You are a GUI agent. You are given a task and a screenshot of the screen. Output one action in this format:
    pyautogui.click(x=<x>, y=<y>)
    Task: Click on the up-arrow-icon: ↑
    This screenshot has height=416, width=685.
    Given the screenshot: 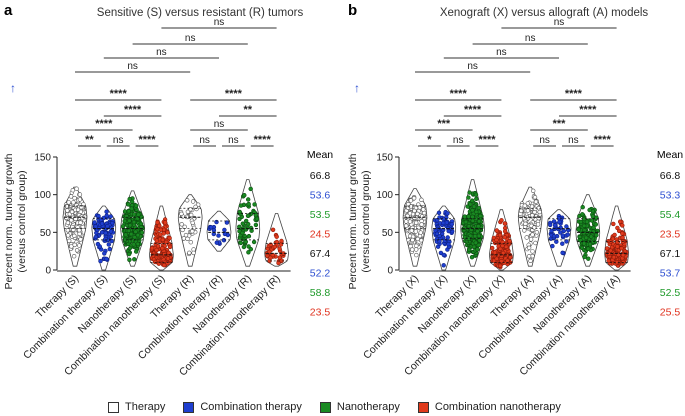 What is the action you would take?
    pyautogui.click(x=357, y=88)
    